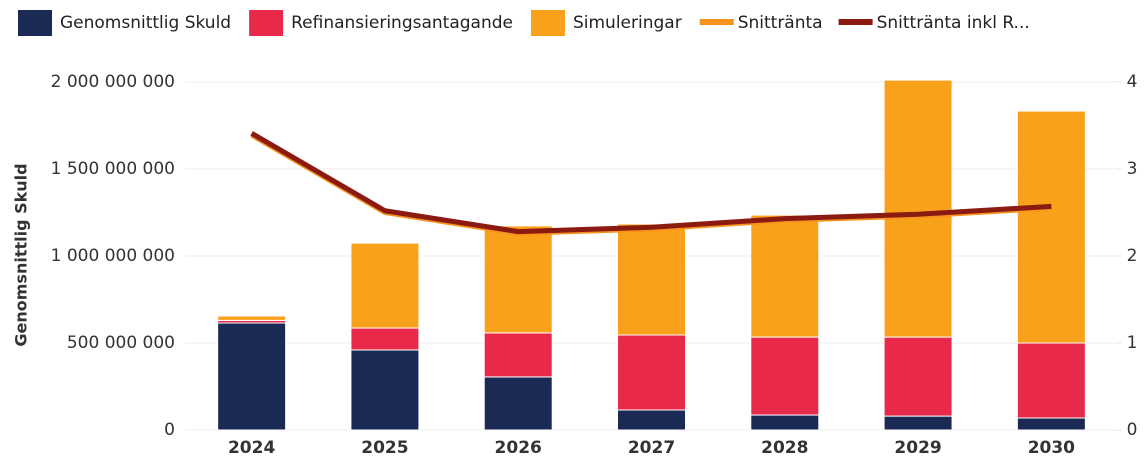  I want to click on y-tick-label: 1 000 000 000, so click(113, 256).